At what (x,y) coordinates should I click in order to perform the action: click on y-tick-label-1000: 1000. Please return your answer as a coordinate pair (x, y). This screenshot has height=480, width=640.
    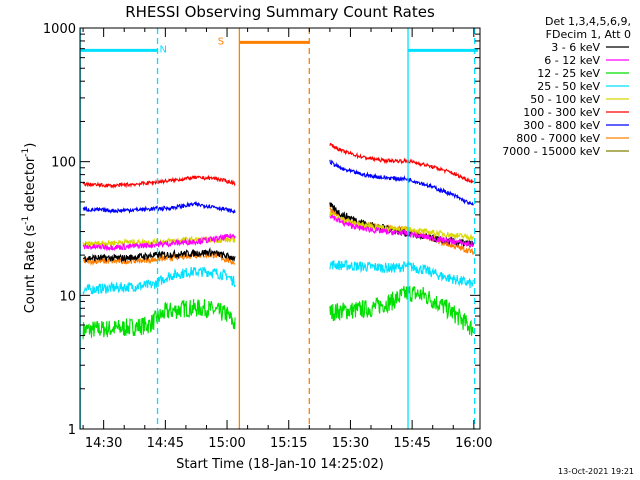
    Looking at the image, I should click on (59, 29).